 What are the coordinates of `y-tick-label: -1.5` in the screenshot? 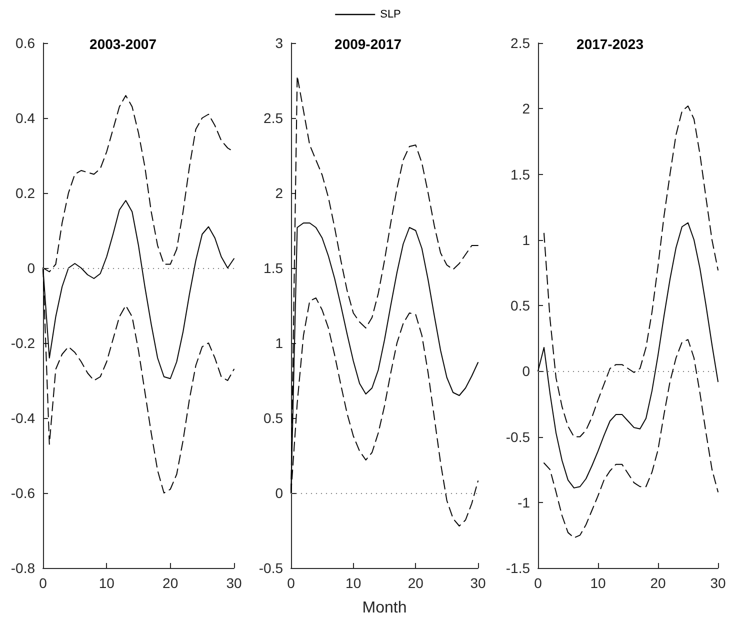 It's located at (518, 568).